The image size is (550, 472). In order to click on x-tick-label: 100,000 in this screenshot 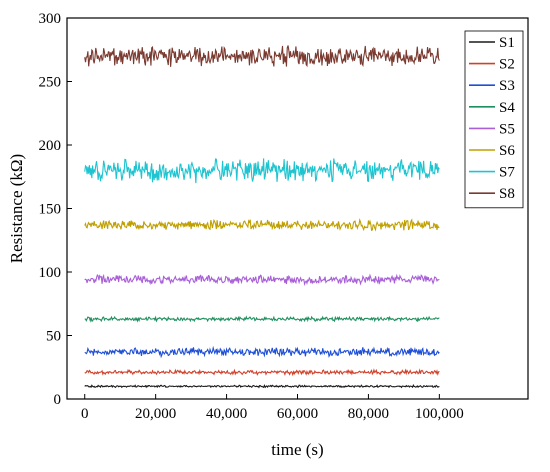, I will do `click(439, 414)`.